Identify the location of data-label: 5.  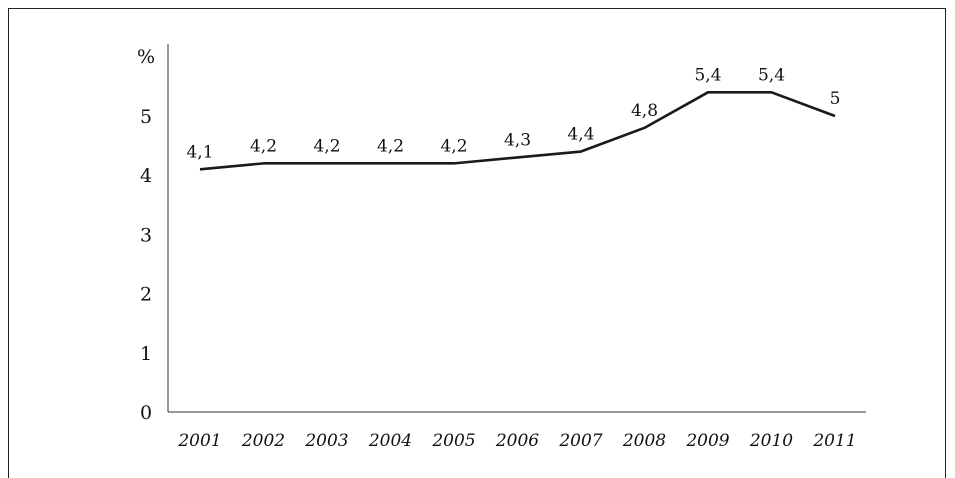
(835, 99).